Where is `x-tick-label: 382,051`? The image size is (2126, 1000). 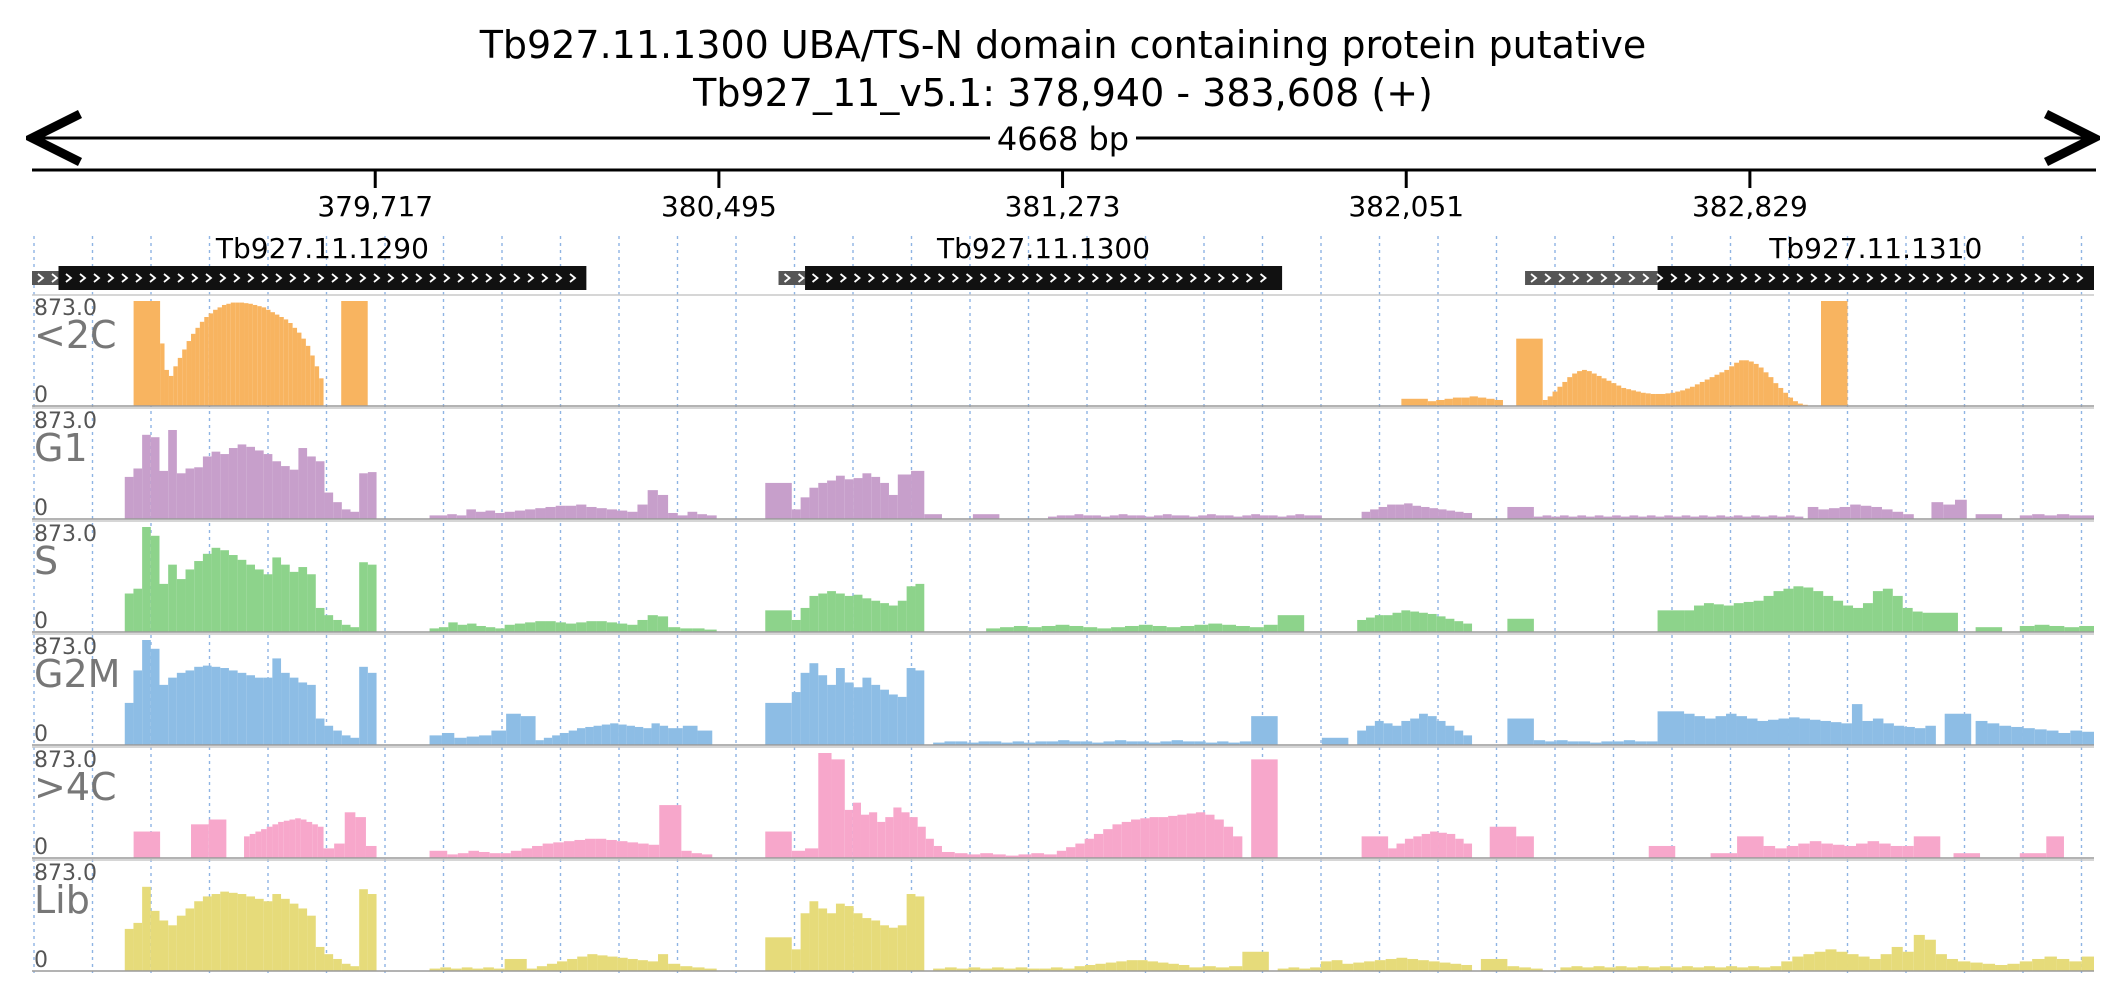
x-tick-label: 382,051 is located at coordinates (1406, 206).